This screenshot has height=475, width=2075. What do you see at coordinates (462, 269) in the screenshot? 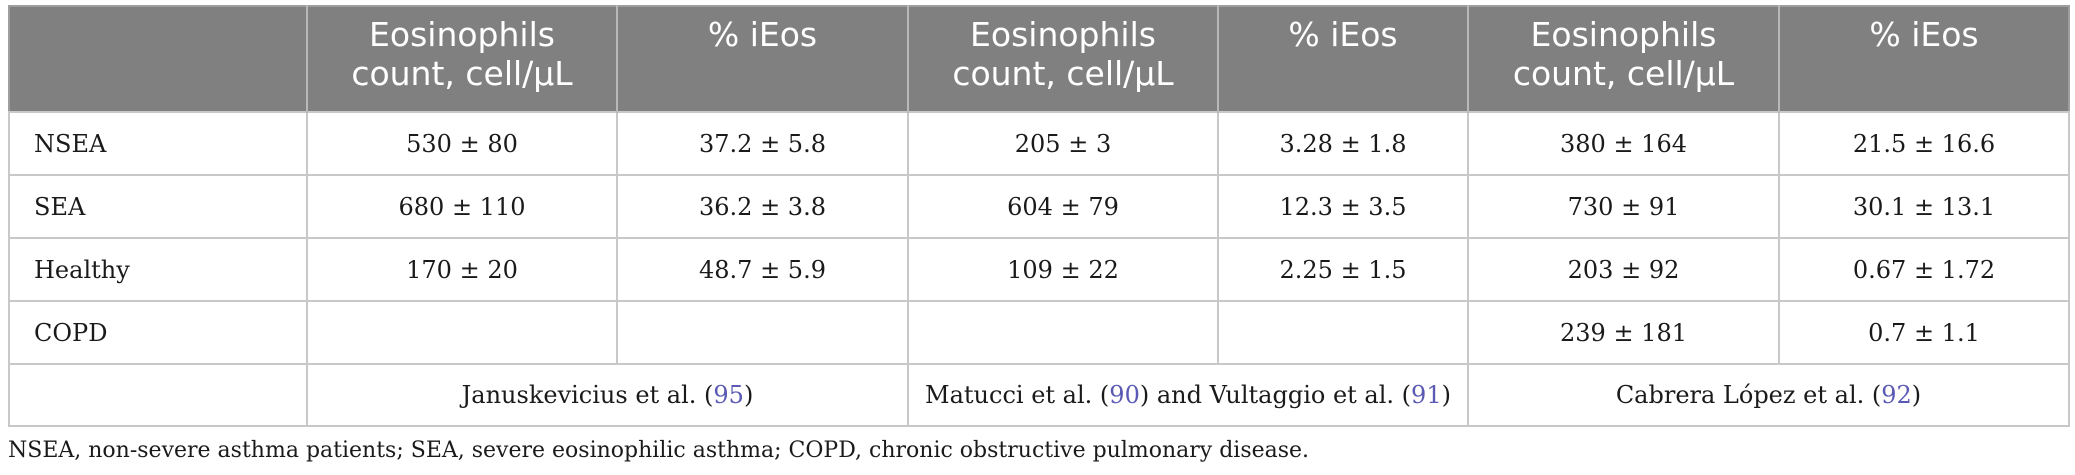
I see `table-cell: 170 ± 20` at bounding box center [462, 269].